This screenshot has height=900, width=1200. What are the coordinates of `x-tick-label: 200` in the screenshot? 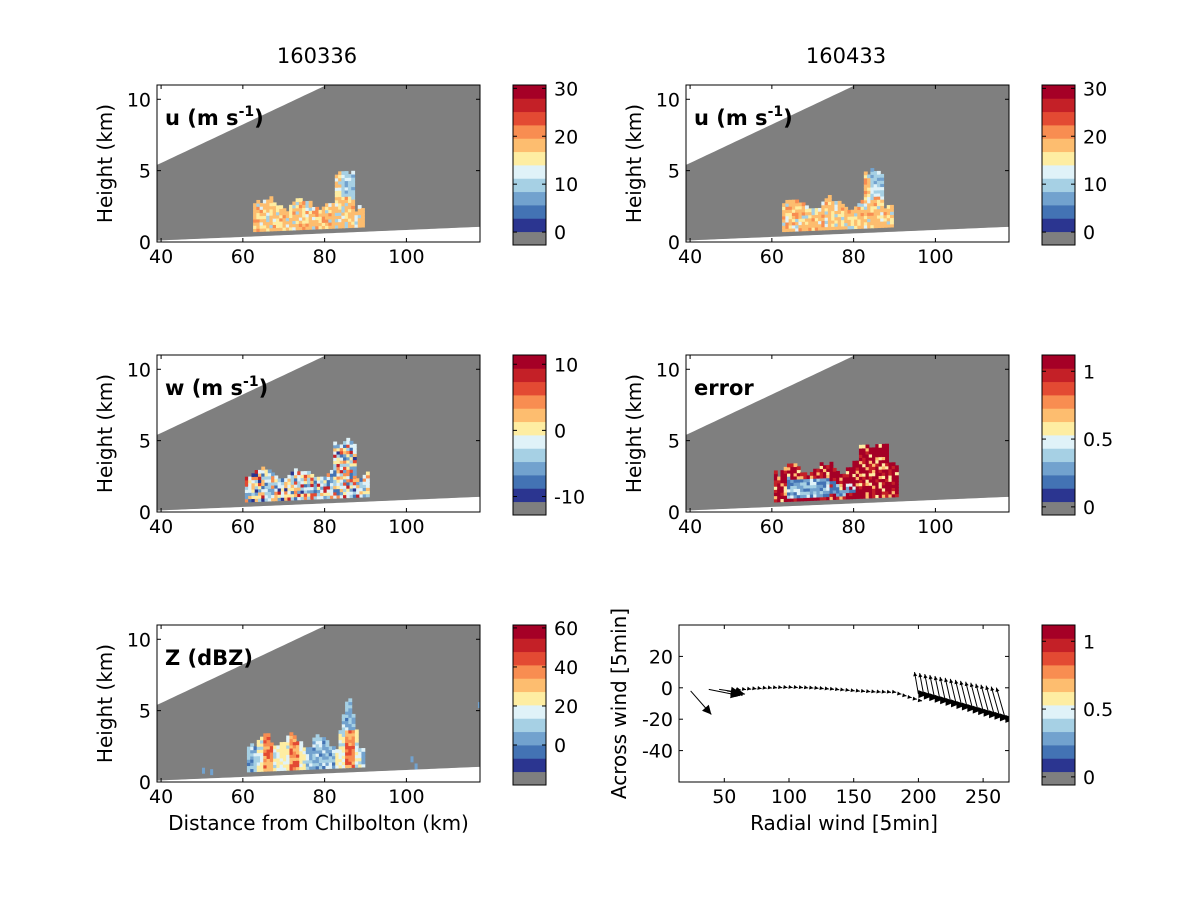 It's located at (918, 797).